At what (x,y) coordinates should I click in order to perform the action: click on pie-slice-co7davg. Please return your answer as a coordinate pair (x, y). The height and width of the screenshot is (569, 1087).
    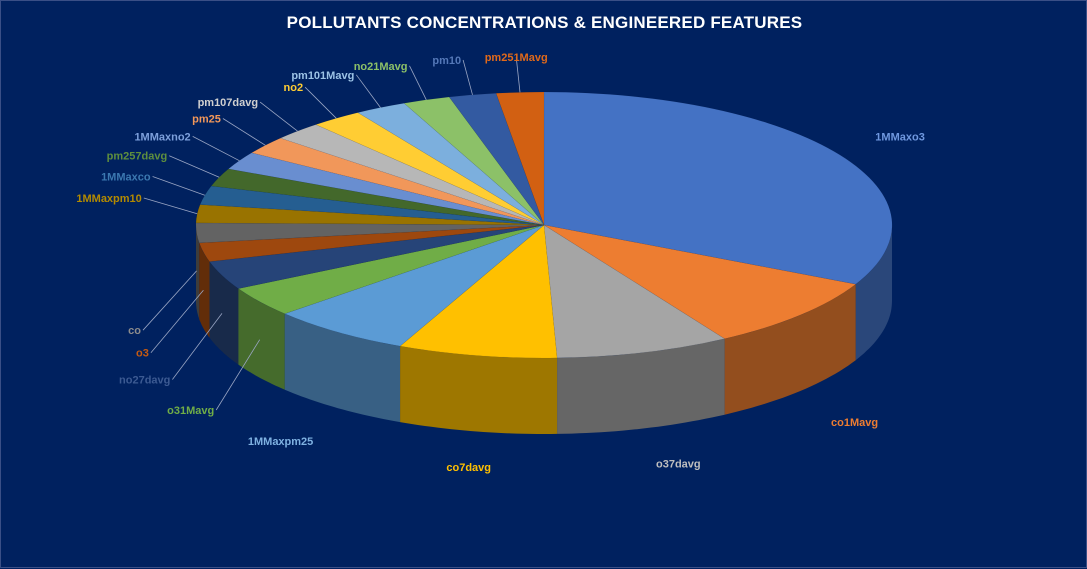
    Looking at the image, I should click on (478, 291).